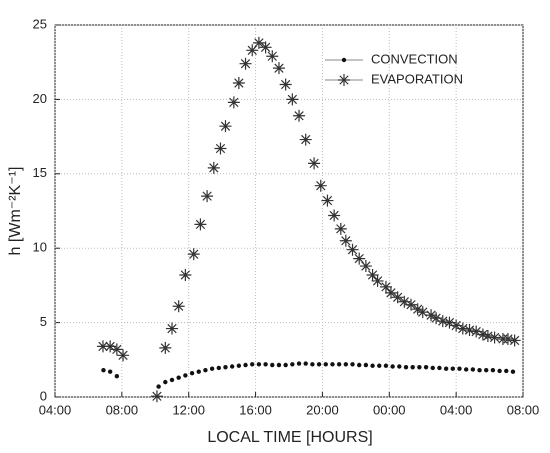  What do you see at coordinates (188, 409) in the screenshot?
I see `x-tick-label: 12:00` at bounding box center [188, 409].